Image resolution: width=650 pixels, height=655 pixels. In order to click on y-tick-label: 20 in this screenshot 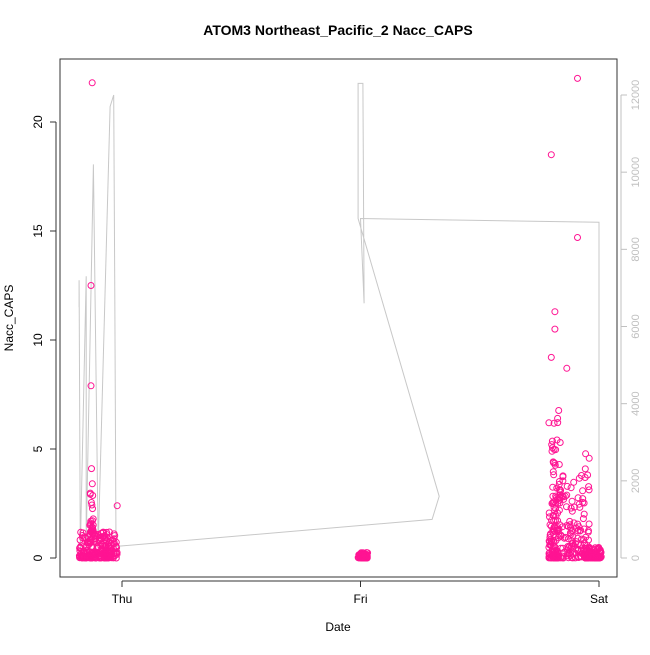, I will do `click(38, 122)`.